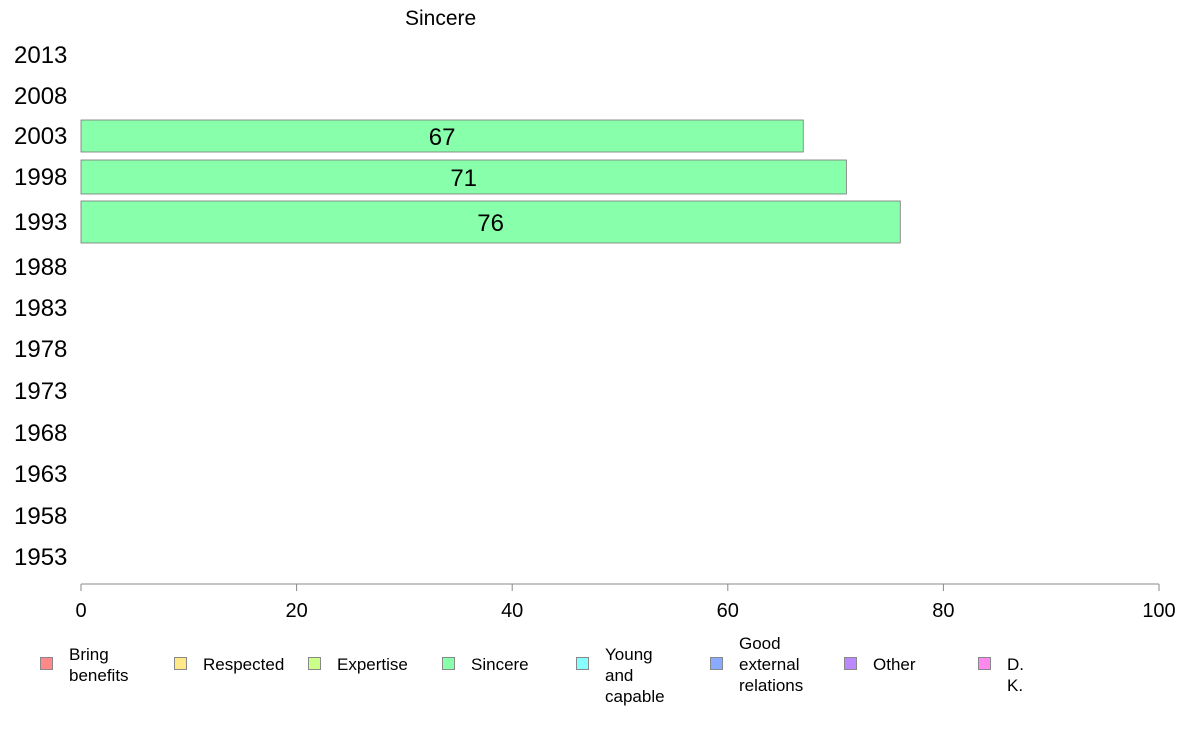 The width and height of the screenshot is (1188, 736). I want to click on data-label-1993: 76, so click(490, 223).